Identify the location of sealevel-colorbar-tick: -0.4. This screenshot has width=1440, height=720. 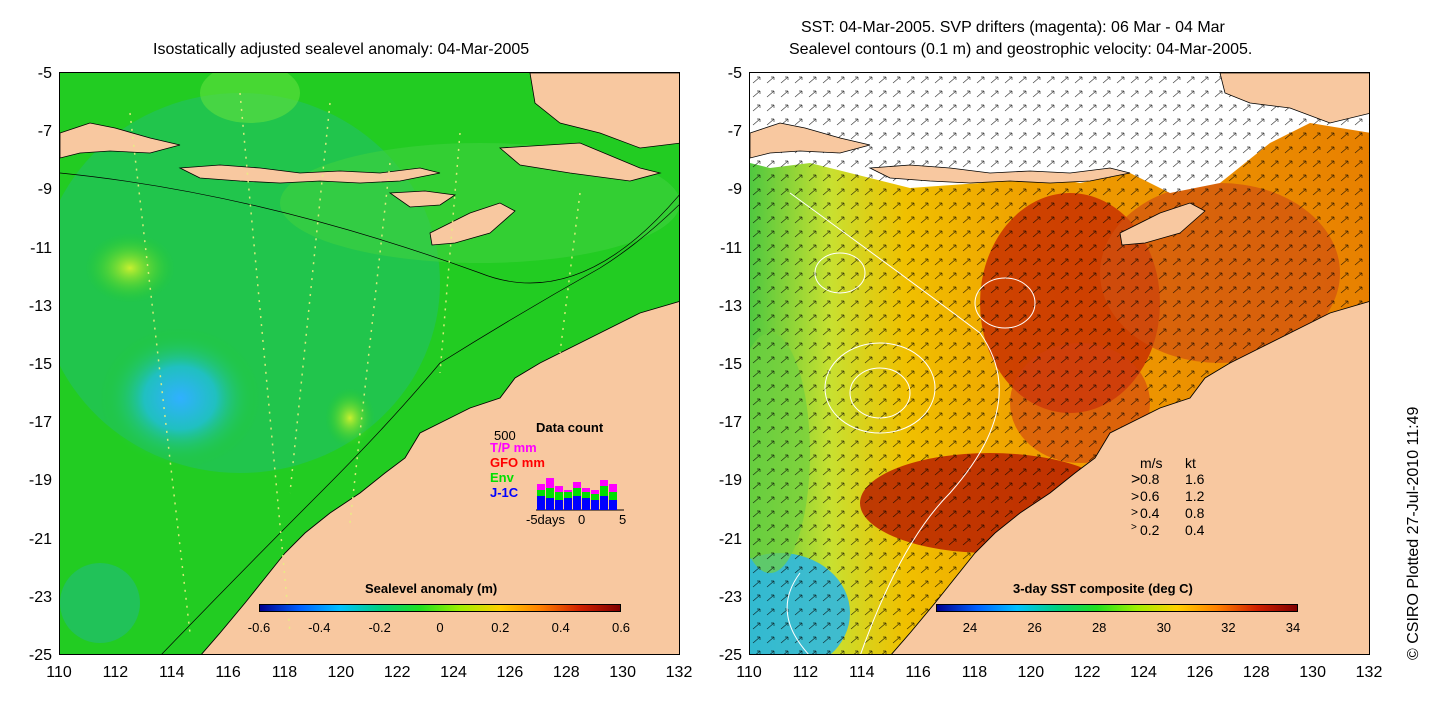
(319, 627).